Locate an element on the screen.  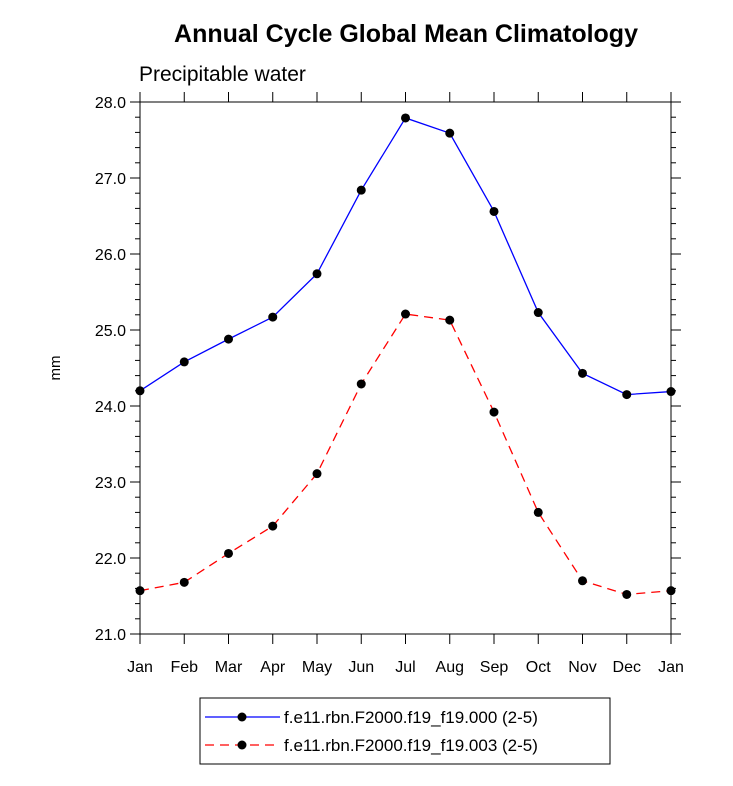
x-tick-label: Mar is located at coordinates (229, 667).